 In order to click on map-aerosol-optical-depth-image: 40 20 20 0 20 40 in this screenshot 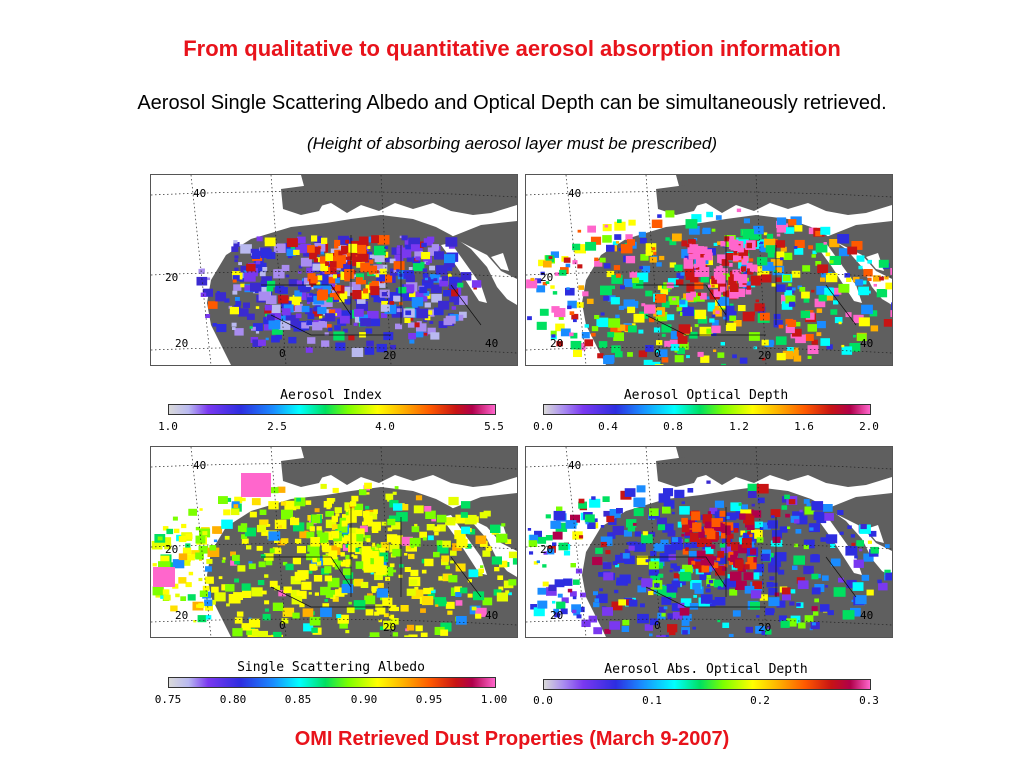, I will do `click(709, 270)`.